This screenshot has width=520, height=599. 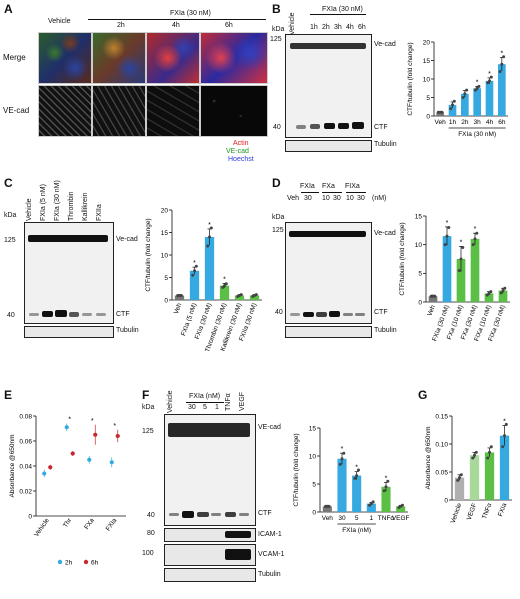 What do you see at coordinates (307, 186) in the screenshot?
I see `group-d-fxia: FXIa` at bounding box center [307, 186].